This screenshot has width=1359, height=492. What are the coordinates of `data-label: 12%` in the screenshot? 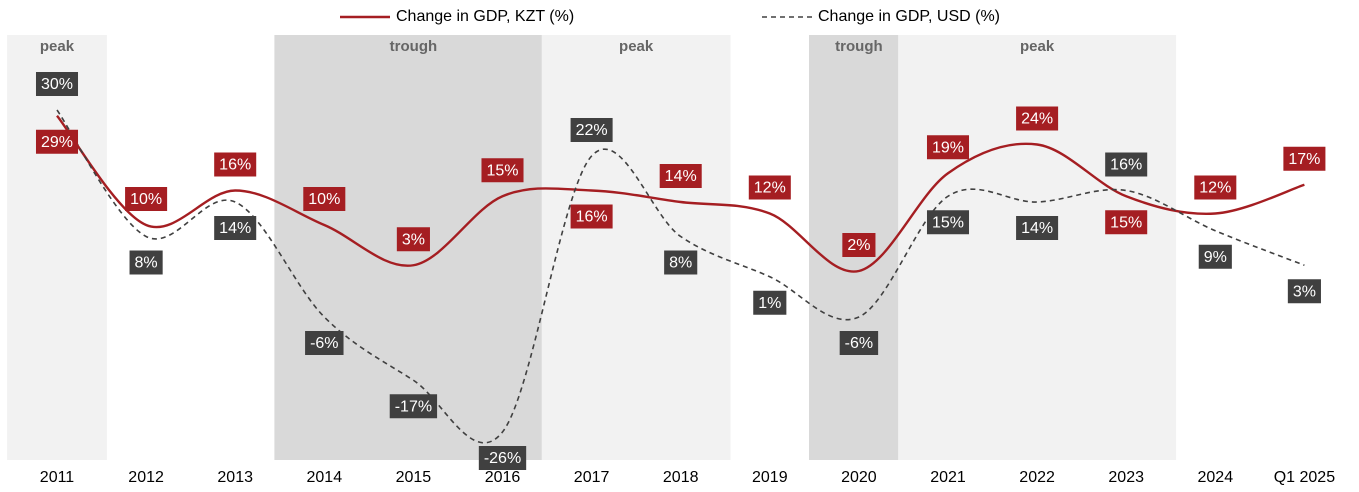 It's located at (1215, 187).